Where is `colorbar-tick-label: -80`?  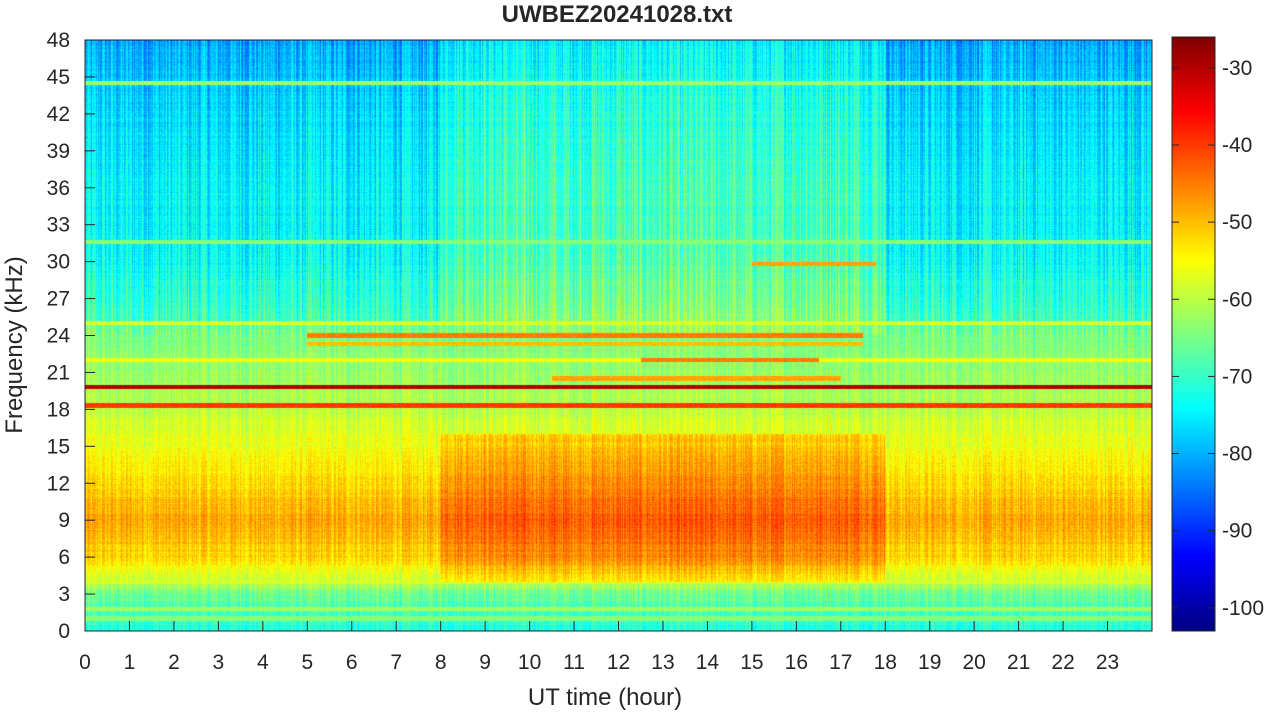
colorbar-tick-label: -80 is located at coordinates (1237, 454).